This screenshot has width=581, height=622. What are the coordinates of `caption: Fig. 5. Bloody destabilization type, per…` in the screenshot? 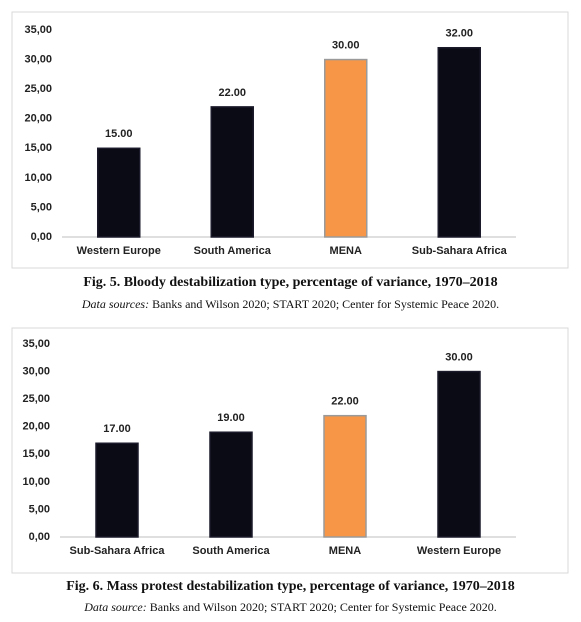 It's located at (290, 282).